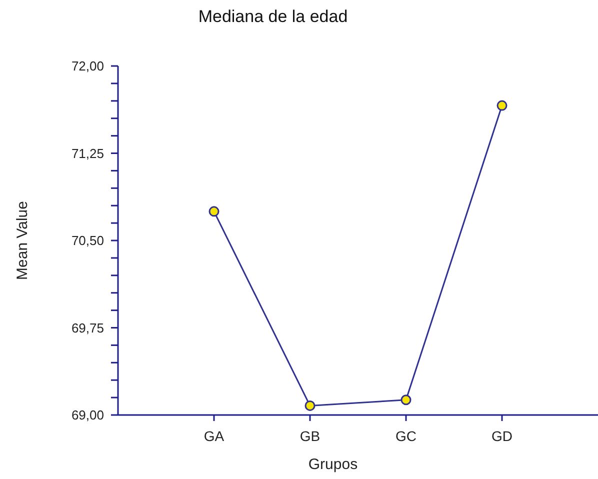  Describe the element at coordinates (333, 464) in the screenshot. I see `x-axis-title: Grupos` at that location.